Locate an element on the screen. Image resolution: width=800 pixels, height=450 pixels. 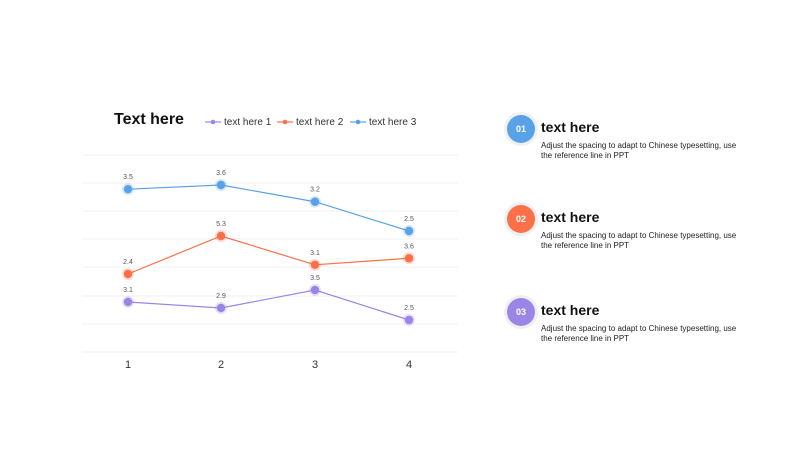
legend-label: text here 2 is located at coordinates (320, 122).